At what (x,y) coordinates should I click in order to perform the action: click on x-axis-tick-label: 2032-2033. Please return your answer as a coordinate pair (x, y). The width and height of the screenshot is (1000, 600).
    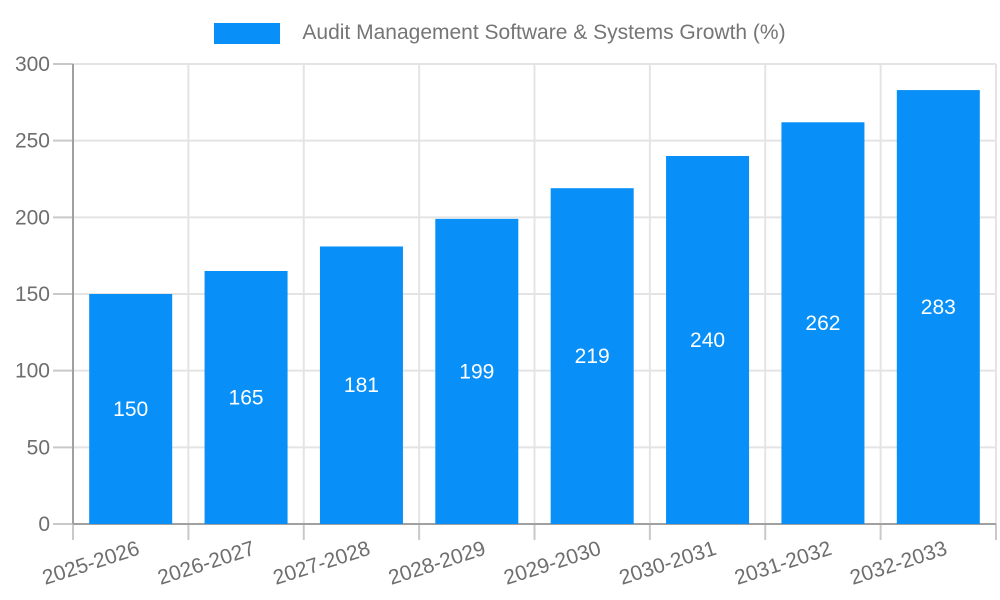
    Looking at the image, I should click on (898, 563).